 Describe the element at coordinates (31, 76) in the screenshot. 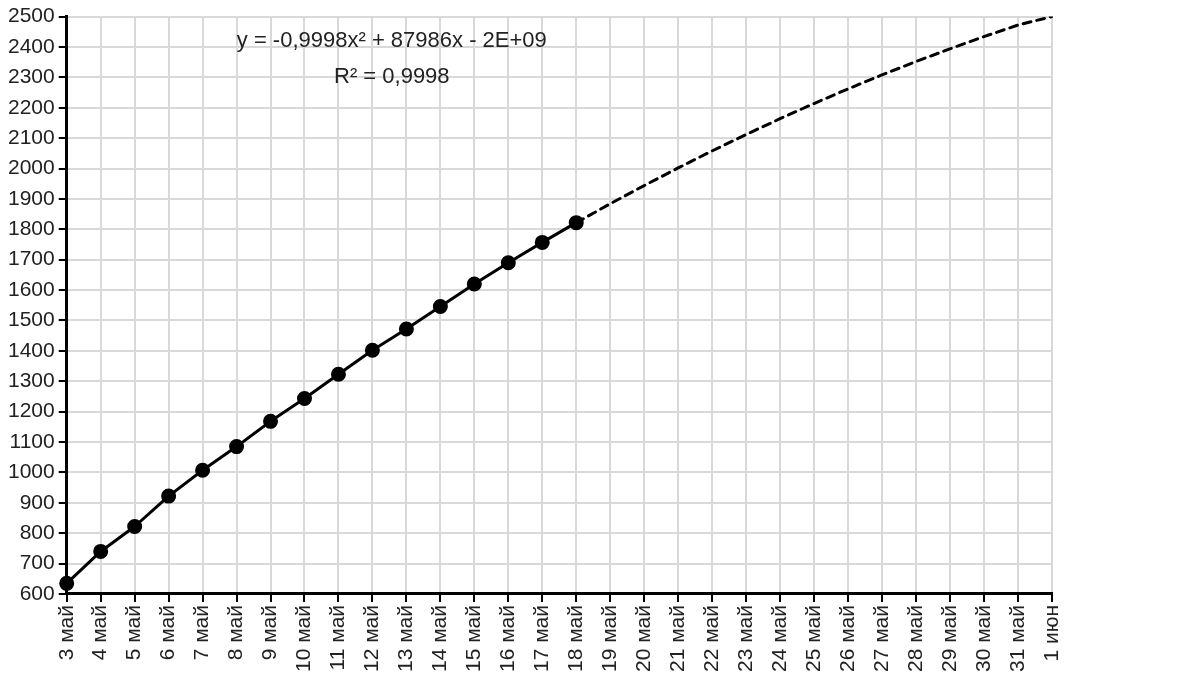

I see `y-tick-label: 2300` at that location.